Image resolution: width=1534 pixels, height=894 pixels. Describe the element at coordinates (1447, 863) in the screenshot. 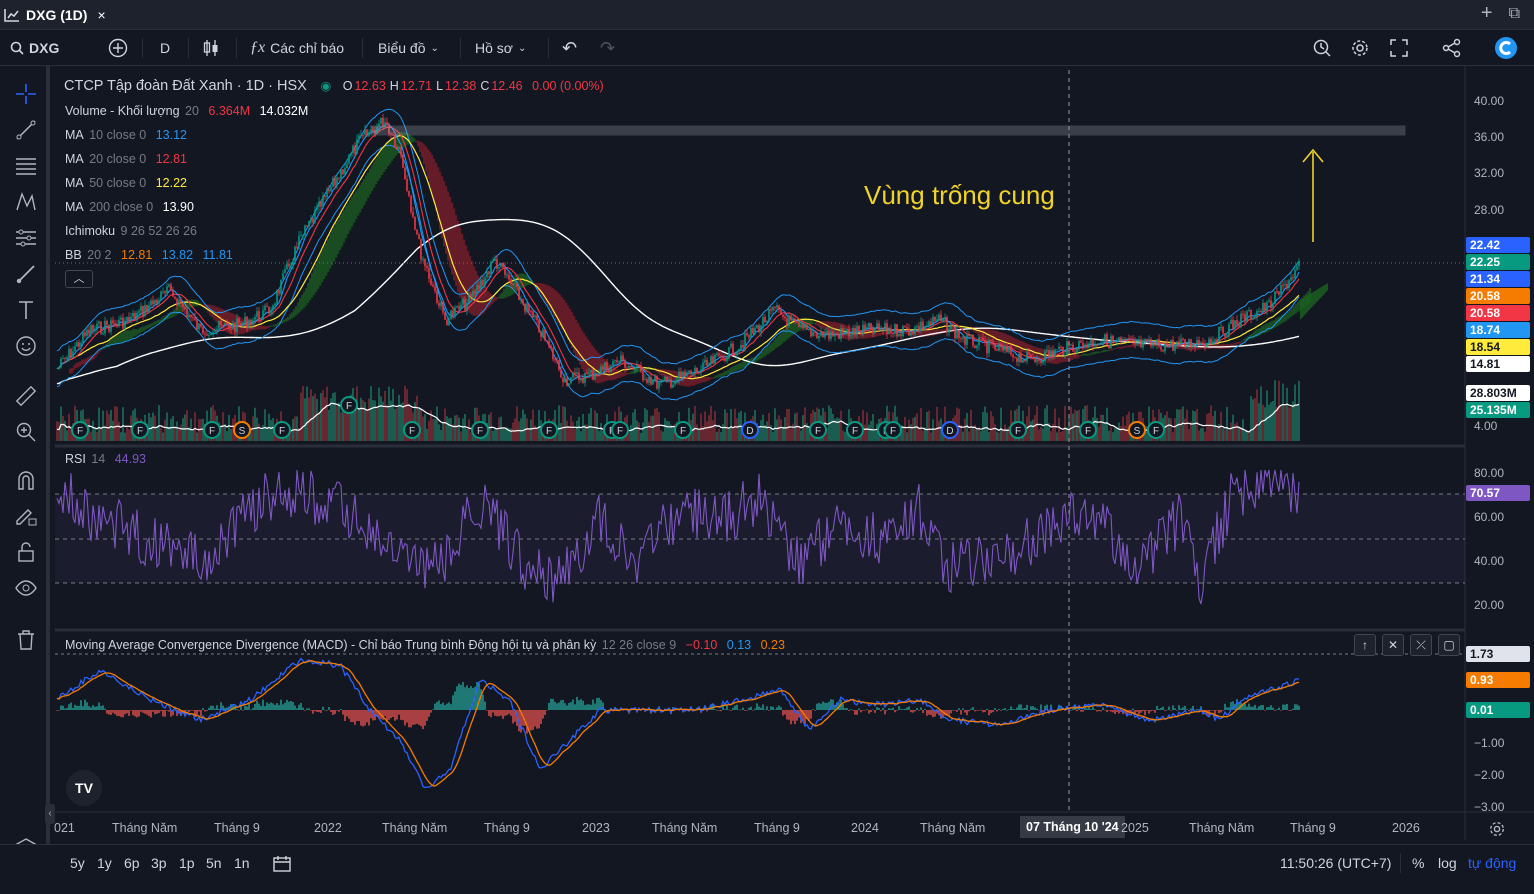

I see `log-toggle: log` at that location.